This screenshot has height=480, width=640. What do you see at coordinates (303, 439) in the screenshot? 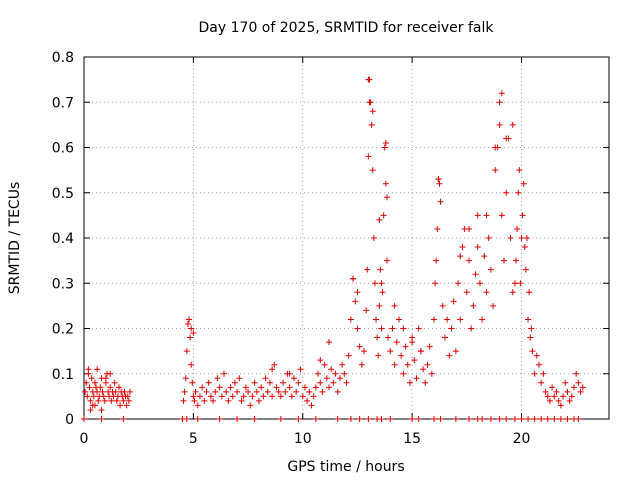
I see `x-tick-label: 10` at bounding box center [303, 439].